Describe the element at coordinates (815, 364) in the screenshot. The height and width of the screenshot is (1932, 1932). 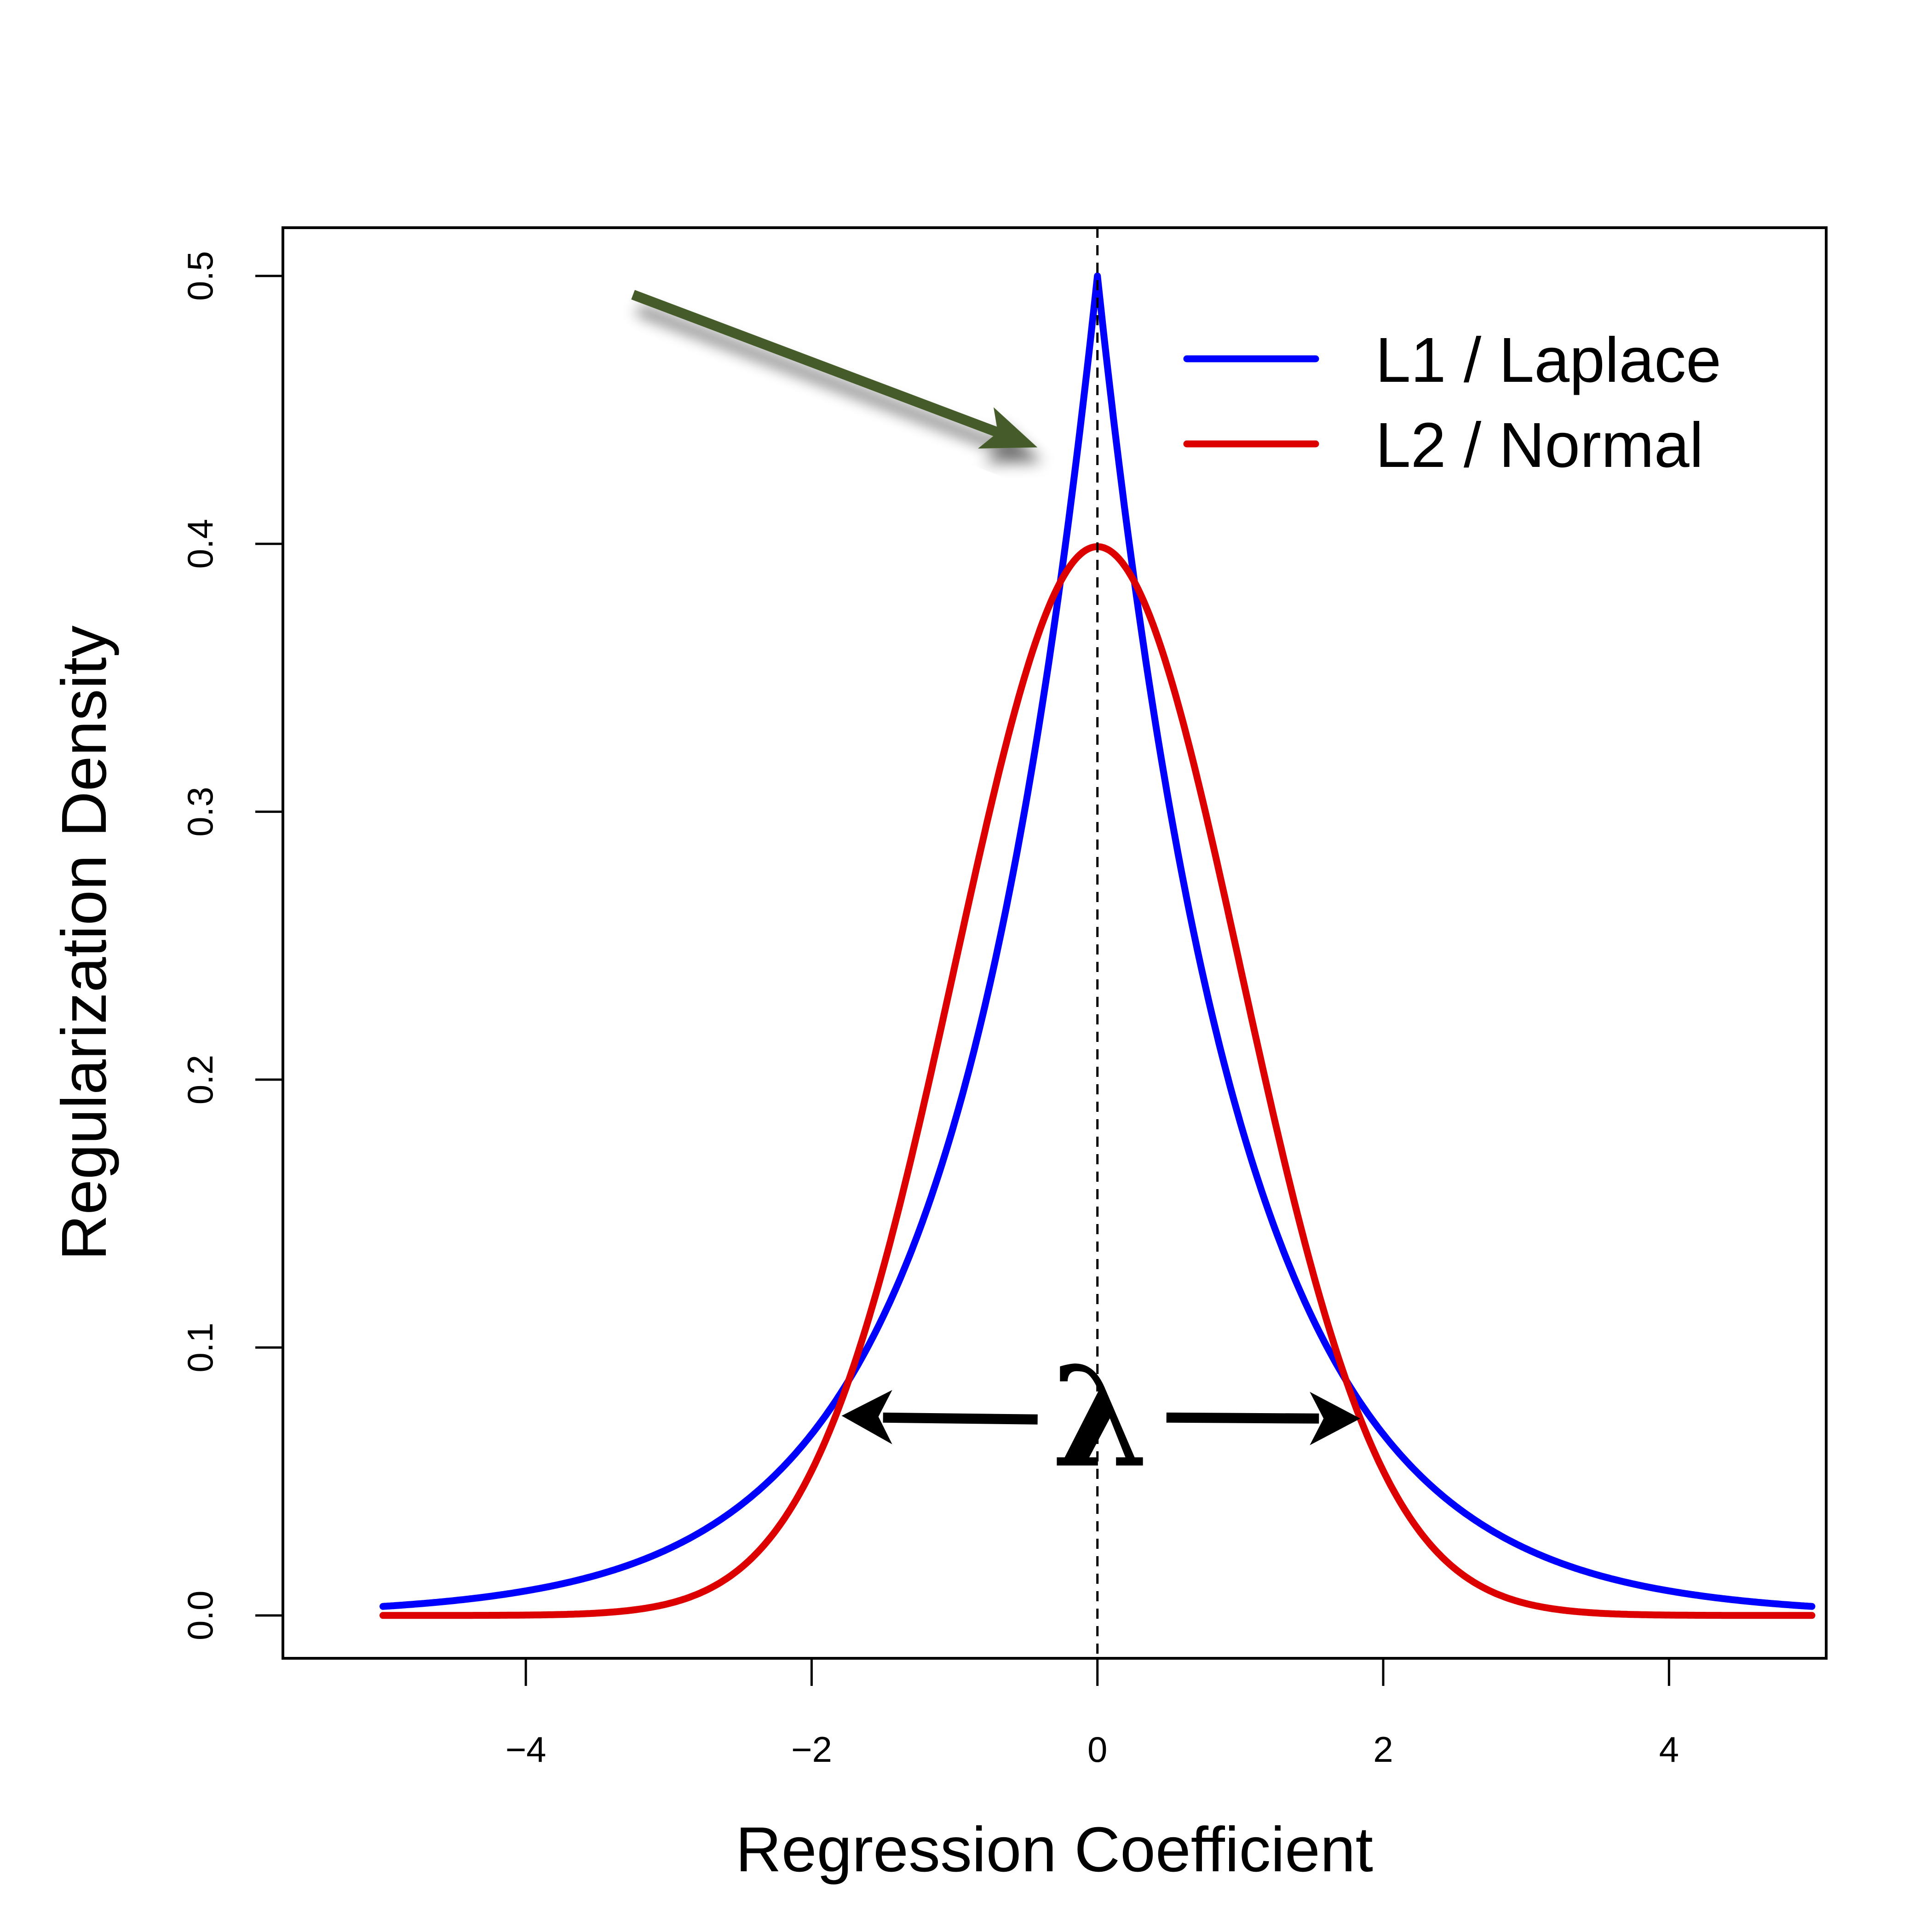
I see `pointer-arrow-shaft` at that location.